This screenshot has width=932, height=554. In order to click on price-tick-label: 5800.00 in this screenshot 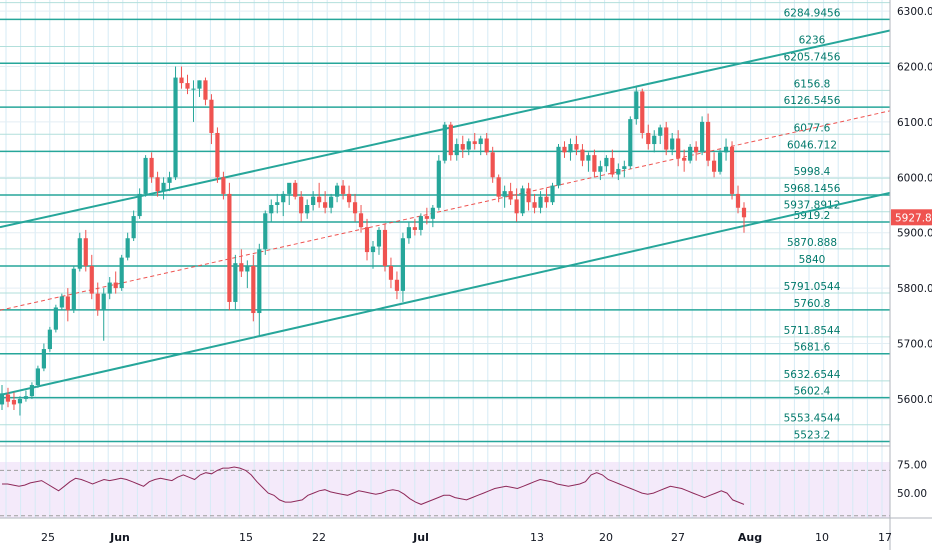, I will do `click(914, 289)`.